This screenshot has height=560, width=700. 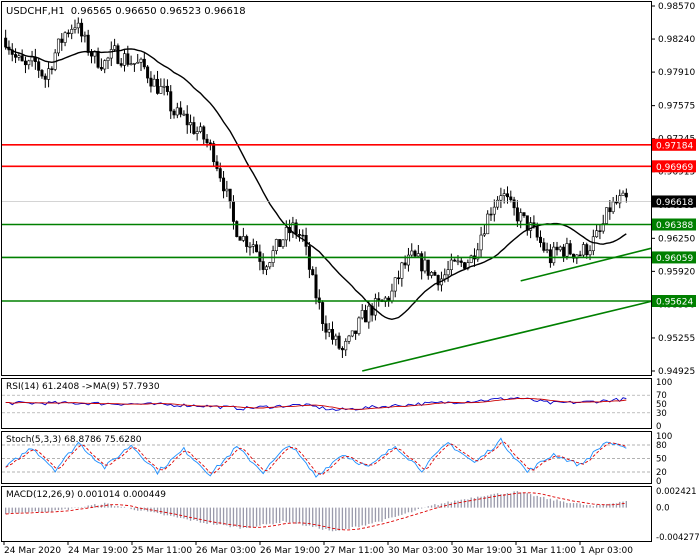 What do you see at coordinates (507, 336) in the screenshot?
I see `trendline` at bounding box center [507, 336].